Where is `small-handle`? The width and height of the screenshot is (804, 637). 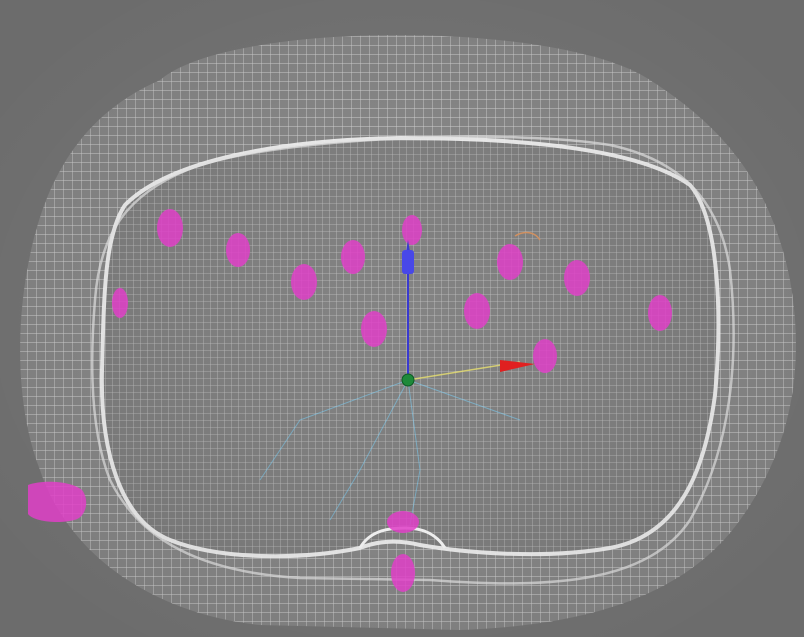 small-handle is located at coordinates (527, 236).